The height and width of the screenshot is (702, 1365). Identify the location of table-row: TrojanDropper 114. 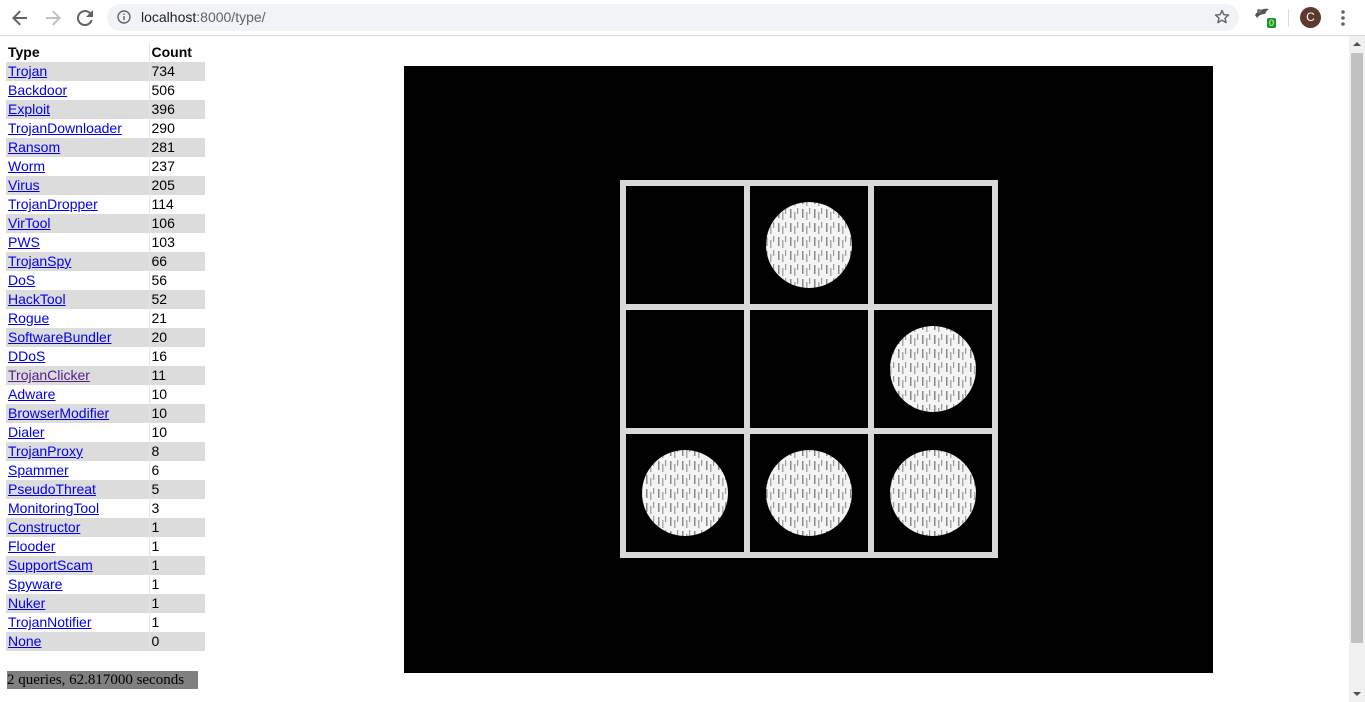
(105, 204).